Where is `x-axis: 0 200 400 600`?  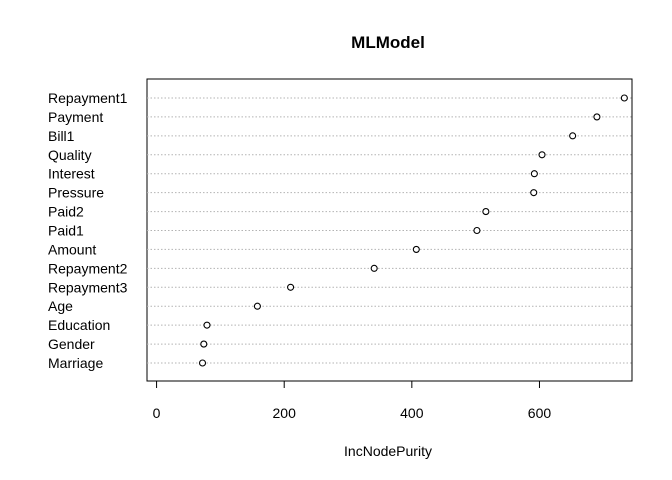
x-axis: 0 200 400 600 is located at coordinates (352, 400).